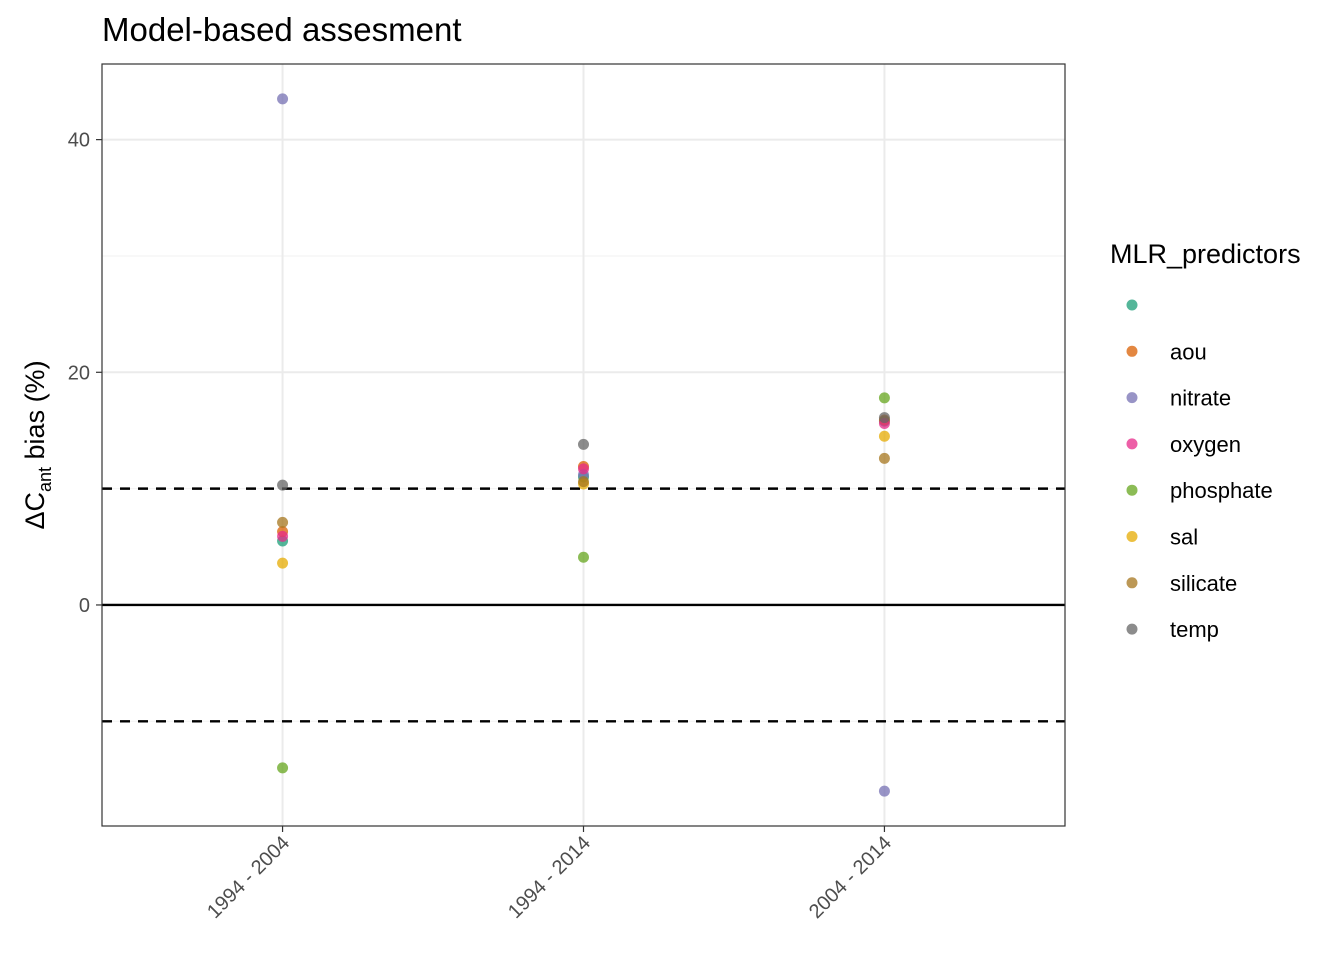 This screenshot has width=1344, height=960. What do you see at coordinates (84, 606) in the screenshot?
I see `y-tick-label: 0` at bounding box center [84, 606].